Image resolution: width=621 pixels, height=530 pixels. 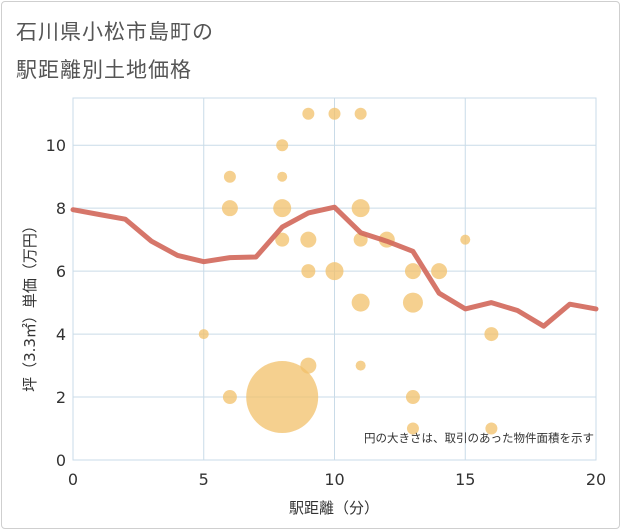 I want to click on y-axis-title: 坪（3.3㎡）単価（万円）, so click(x=30, y=305).